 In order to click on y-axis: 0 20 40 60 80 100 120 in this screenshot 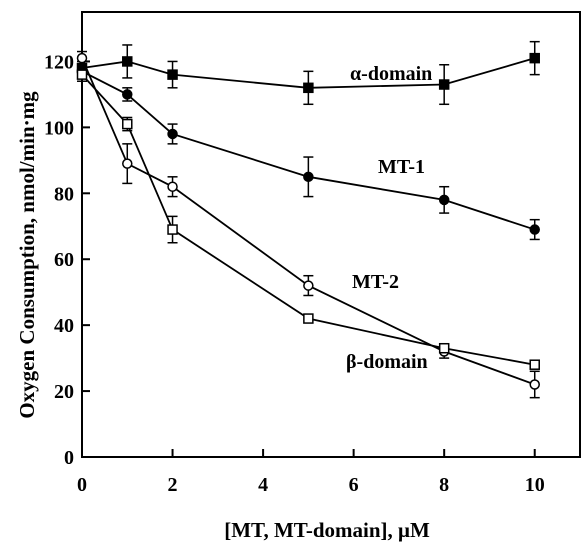, I will do `click(67, 260)`.